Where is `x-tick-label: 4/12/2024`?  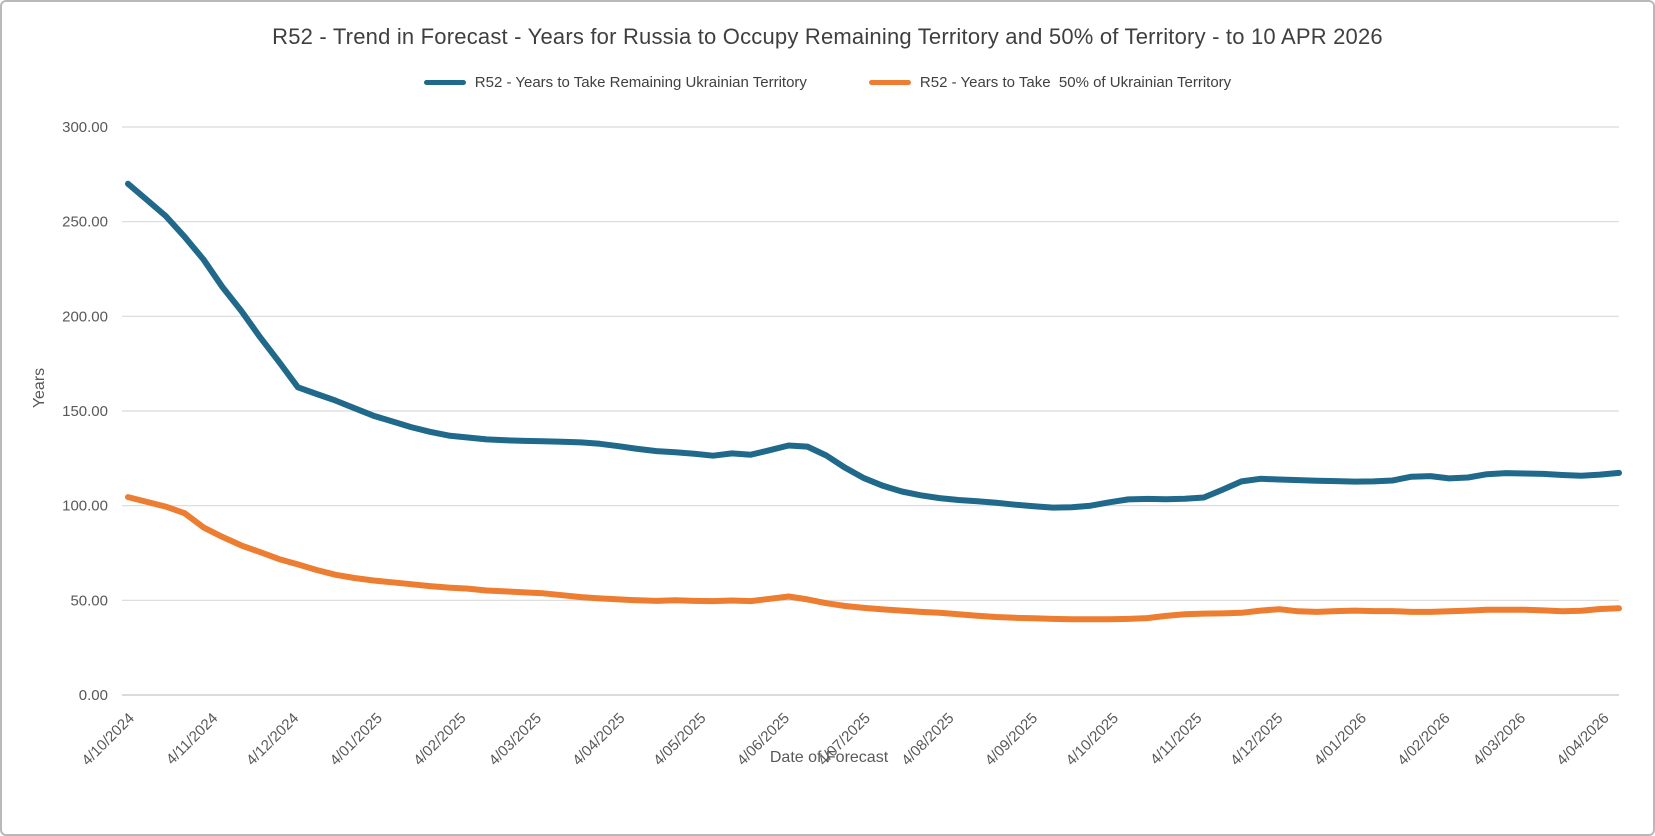
x-tick-label: 4/12/2024 is located at coordinates (272, 739).